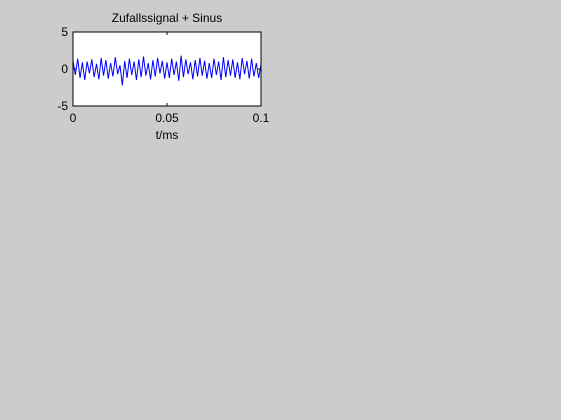 This screenshot has width=561, height=420. What do you see at coordinates (73, 118) in the screenshot?
I see `xtick-label-left: 0` at bounding box center [73, 118].